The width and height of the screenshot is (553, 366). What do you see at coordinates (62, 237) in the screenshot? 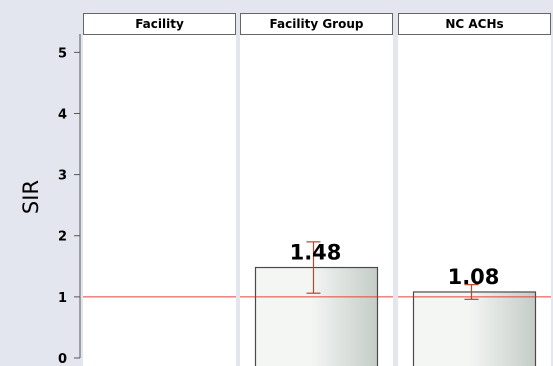
I see `y-tick-label: 2` at bounding box center [62, 237].